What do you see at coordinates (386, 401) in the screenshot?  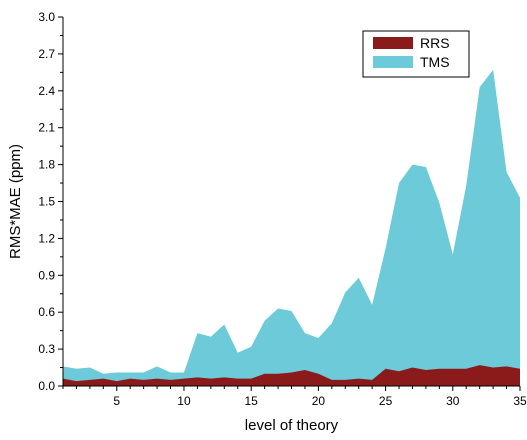 I see `x-tick-label: 25` at bounding box center [386, 401].